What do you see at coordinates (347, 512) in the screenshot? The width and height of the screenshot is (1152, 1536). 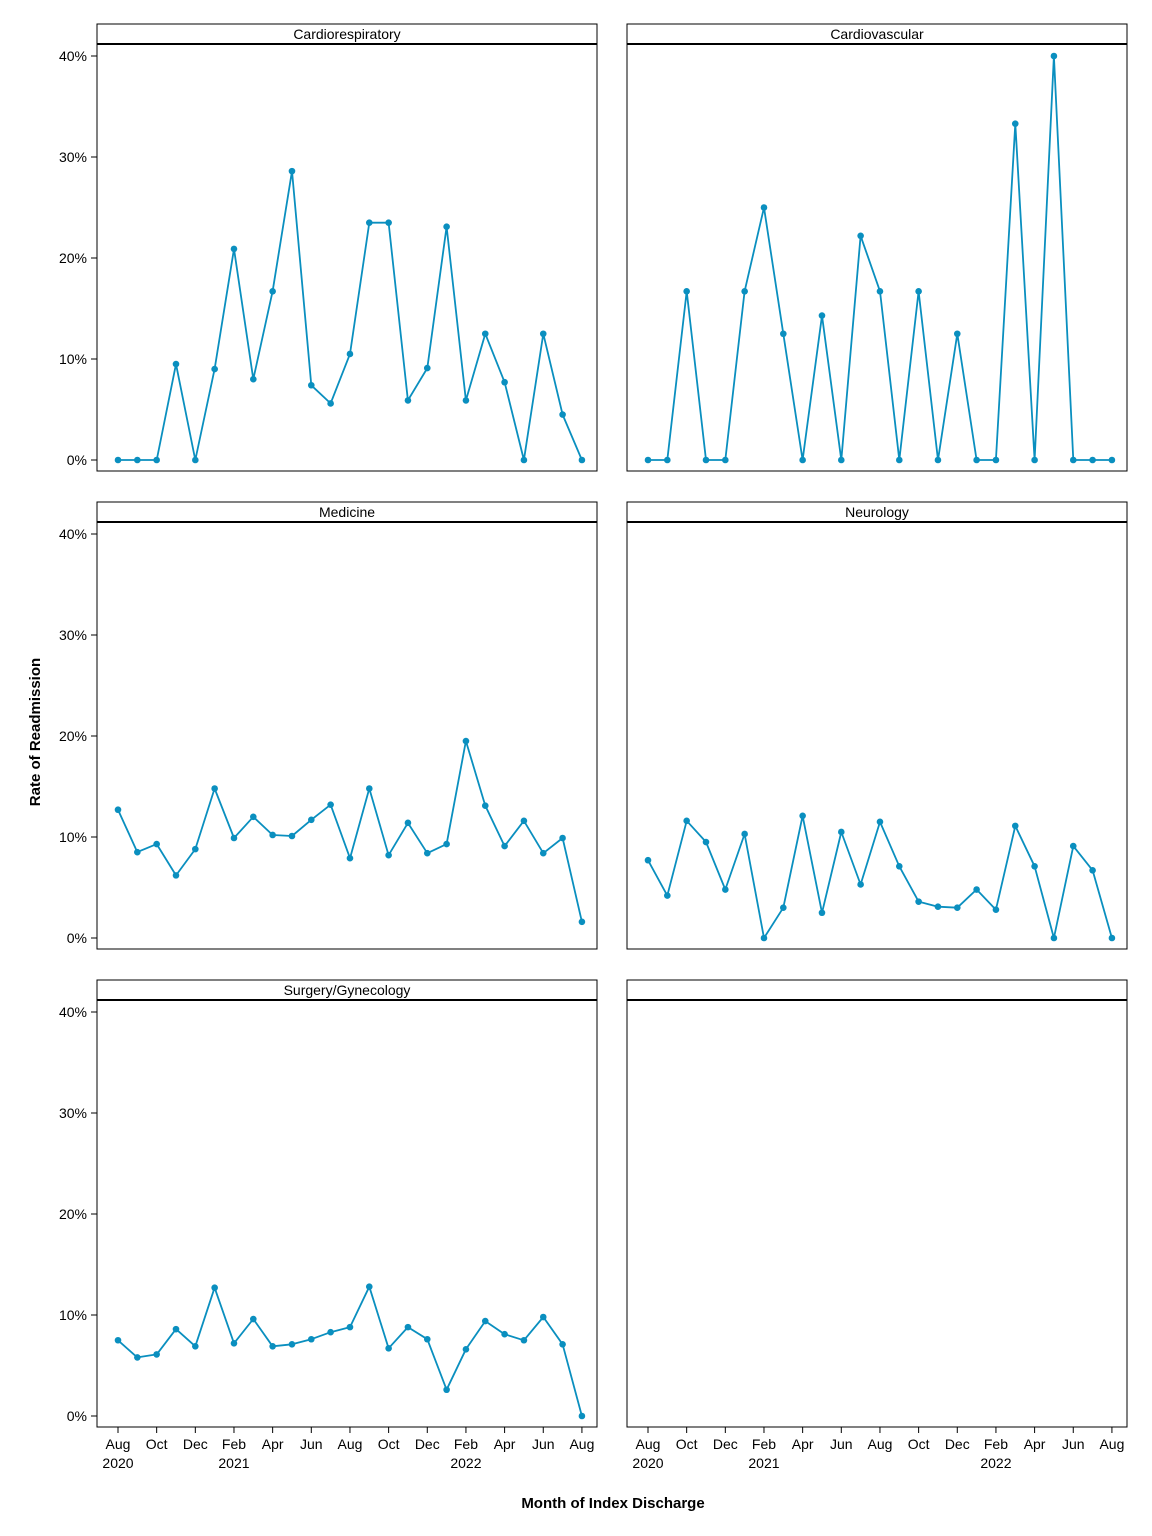 I see `panel-title: Medicine` at bounding box center [347, 512].